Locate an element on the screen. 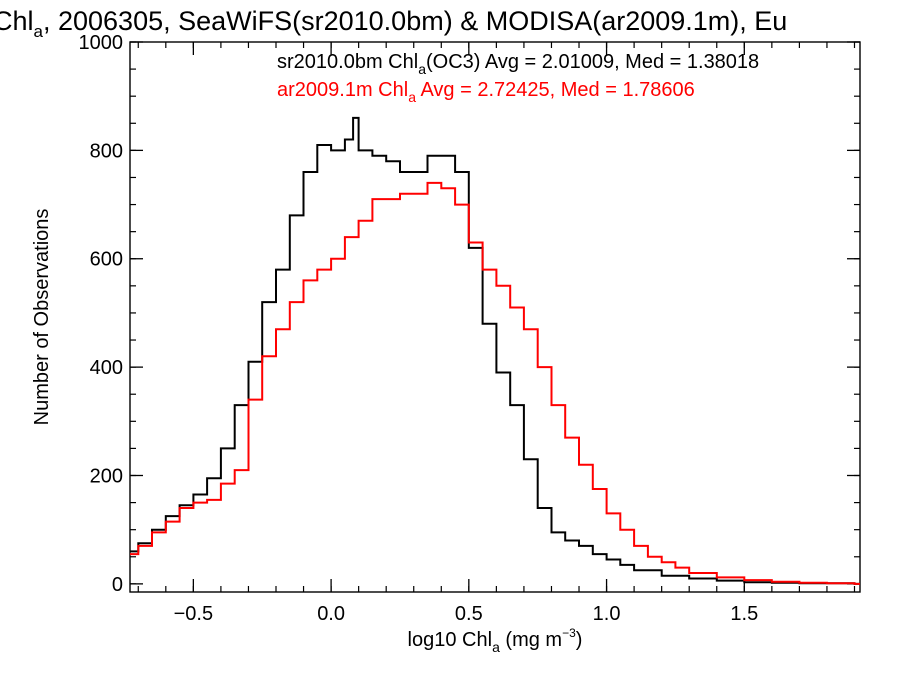 This screenshot has height=675, width=900. y-tick-label: 600 is located at coordinates (106, 260).